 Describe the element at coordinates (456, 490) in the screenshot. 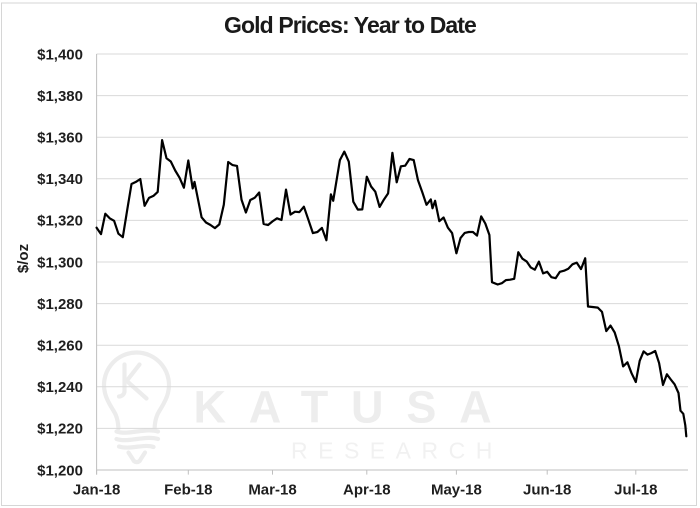

I see `svg-text: May-18` at that location.